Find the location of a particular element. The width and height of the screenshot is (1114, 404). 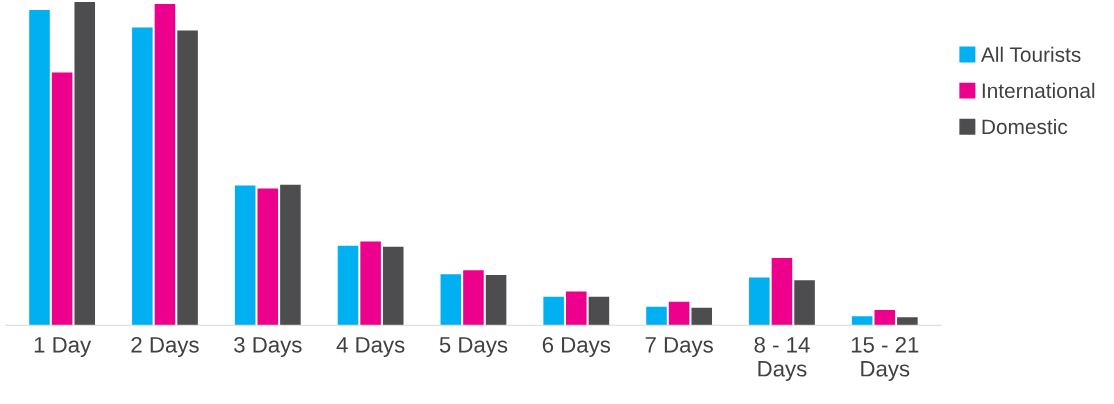

x-tick-label: 7 Days is located at coordinates (679, 347).